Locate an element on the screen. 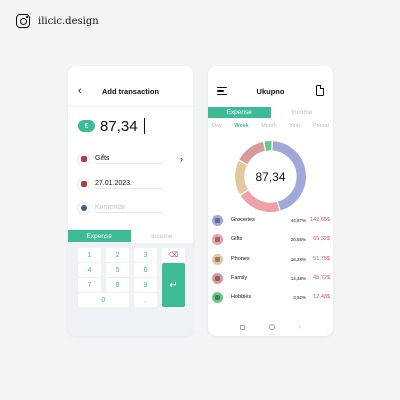  comment-placeholder: Komentar is located at coordinates (129, 208).